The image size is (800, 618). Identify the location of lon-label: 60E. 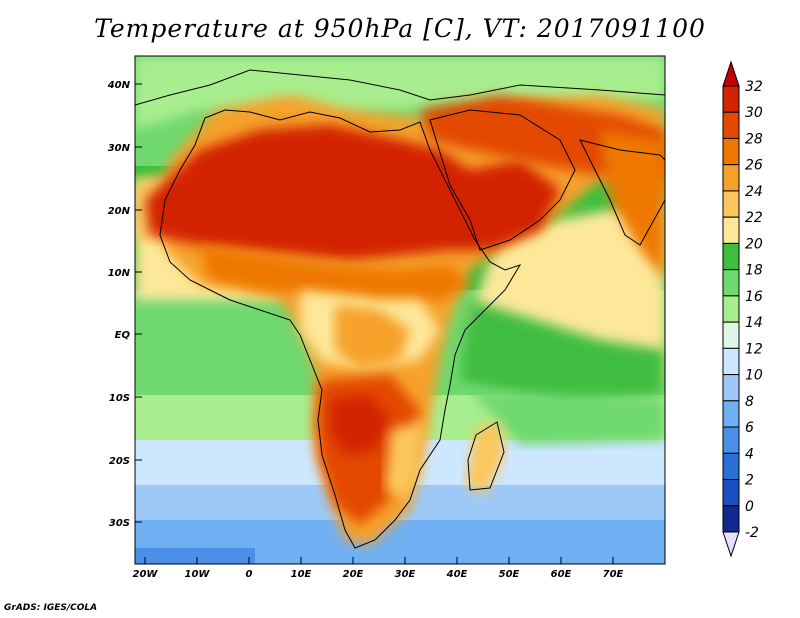
(561, 574).